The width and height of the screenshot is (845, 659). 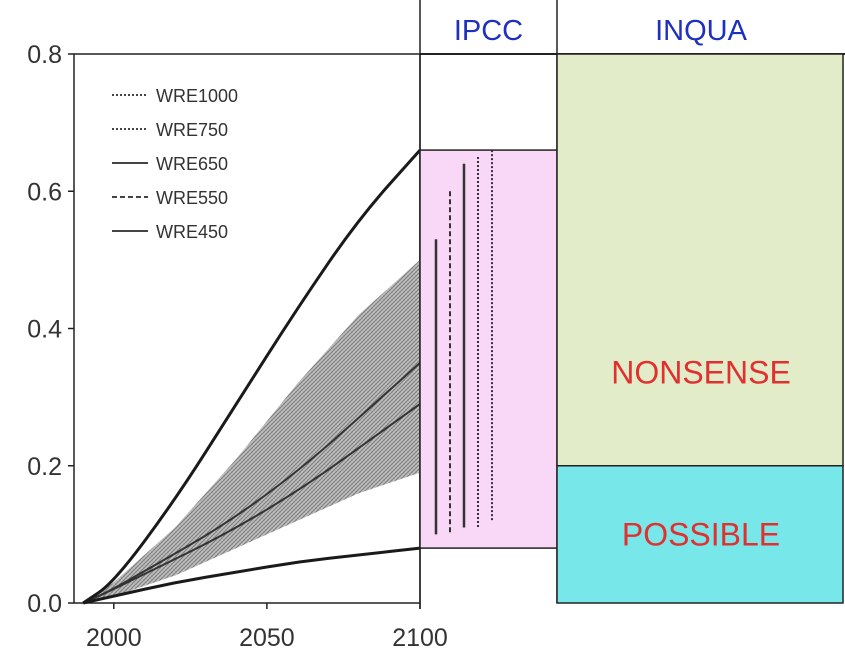 I want to click on ipcc-range-box, so click(x=488, y=349).